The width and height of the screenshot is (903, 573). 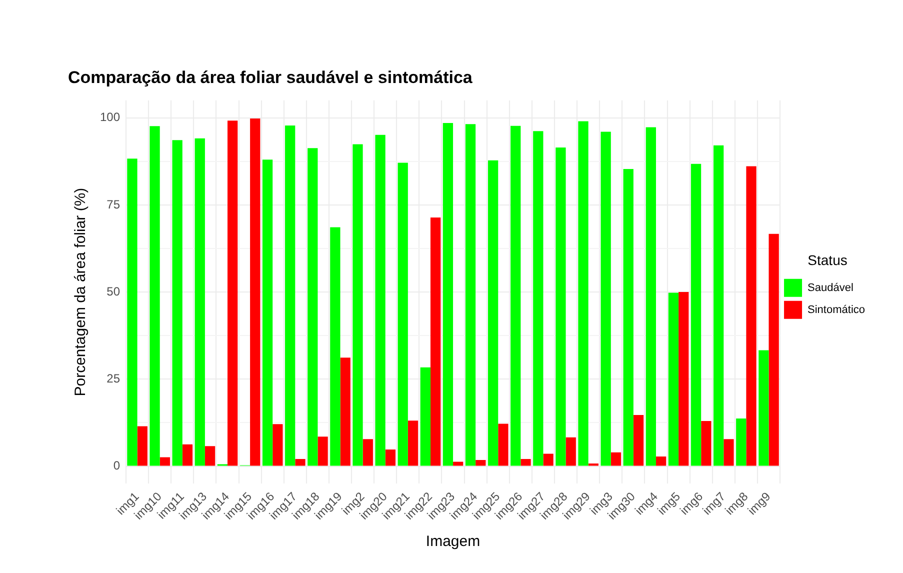 What do you see at coordinates (113, 291) in the screenshot?
I see `y-tick-label: 50` at bounding box center [113, 291].